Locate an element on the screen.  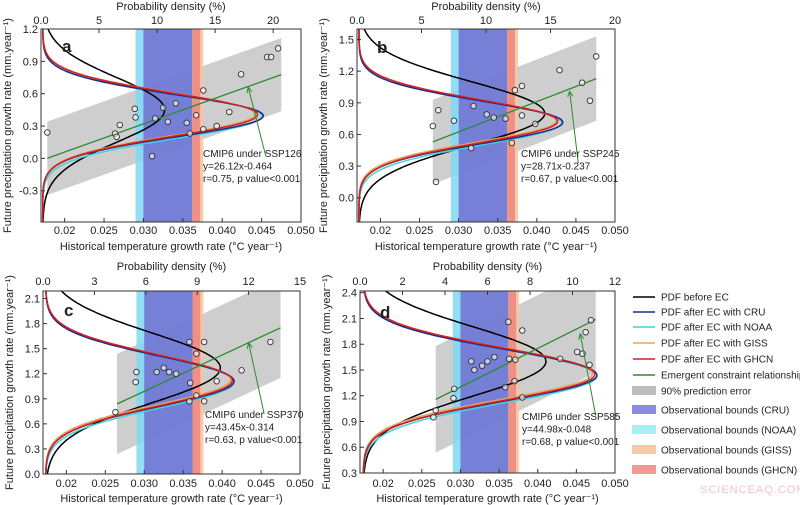
y-tick-label: 1.2 is located at coordinates (349, 397).